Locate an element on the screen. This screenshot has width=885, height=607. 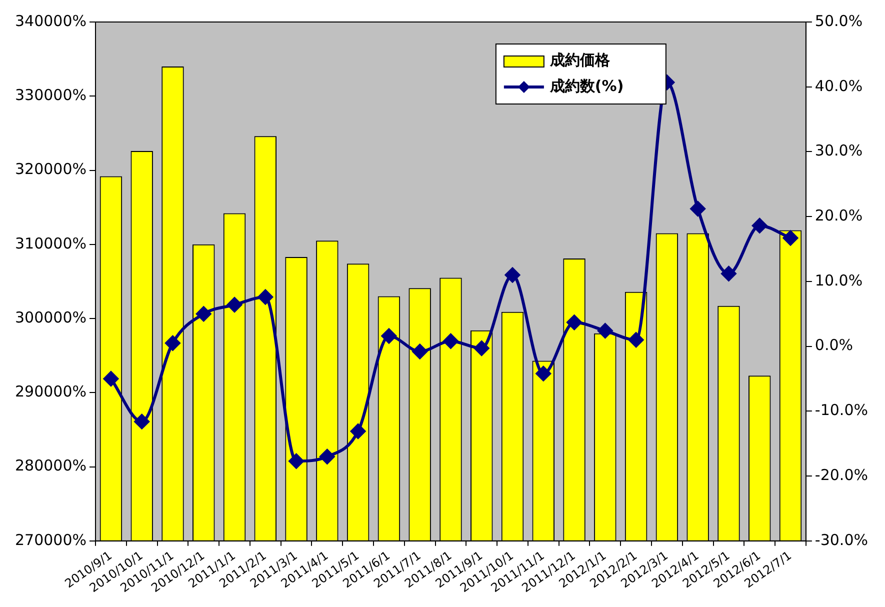
legend-label: 成約価格 is located at coordinates (579, 59).